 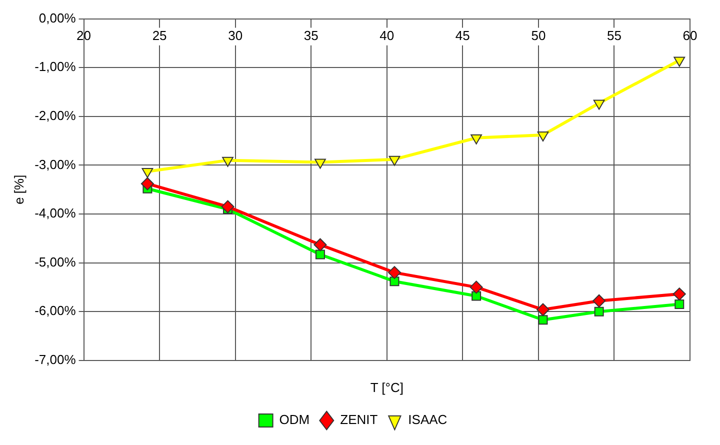 I want to click on y-tick-label: -7,00%, so click(x=55, y=359).